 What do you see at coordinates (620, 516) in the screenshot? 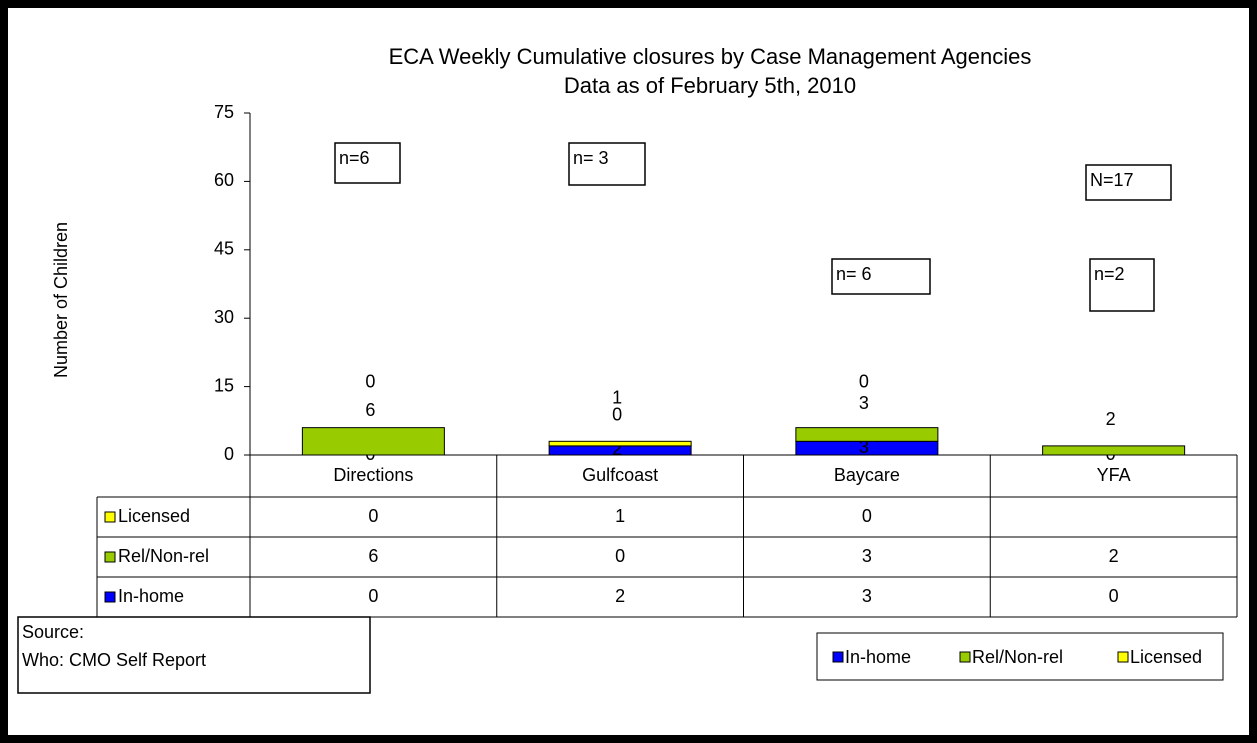
I see `table-cell: 1` at bounding box center [620, 516].